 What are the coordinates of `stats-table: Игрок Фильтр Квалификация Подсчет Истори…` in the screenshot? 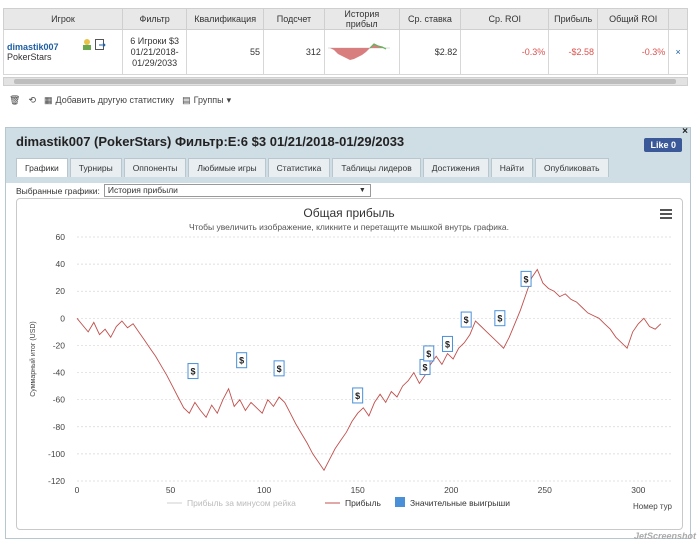 It's located at (345, 41).